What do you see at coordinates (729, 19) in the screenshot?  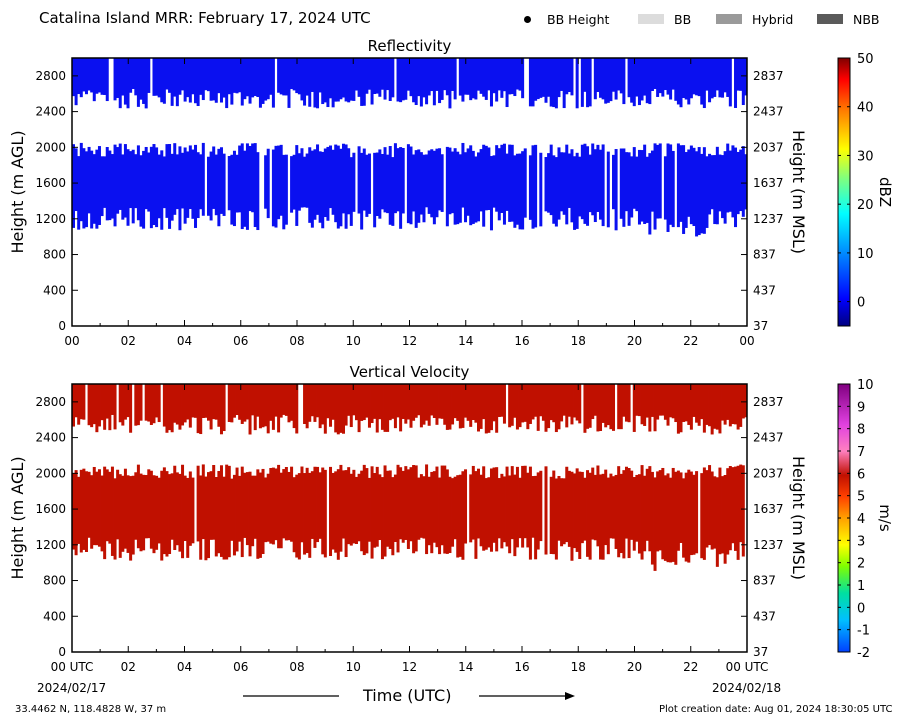 I see `hybrid-swatch-icon` at bounding box center [729, 19].